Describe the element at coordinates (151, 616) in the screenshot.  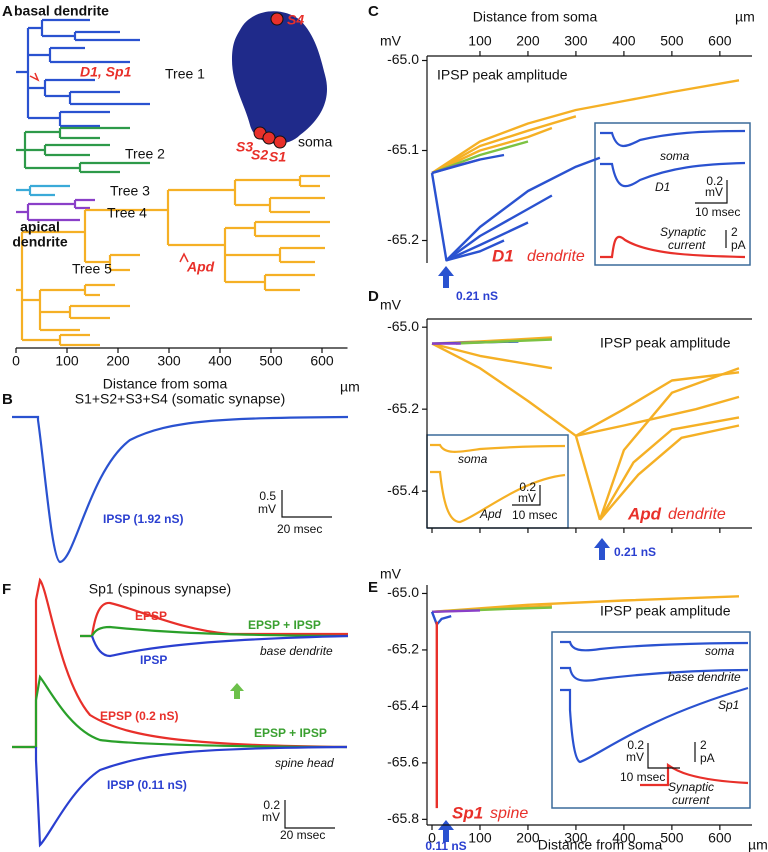
I see `trace-label: EPSP` at that location.